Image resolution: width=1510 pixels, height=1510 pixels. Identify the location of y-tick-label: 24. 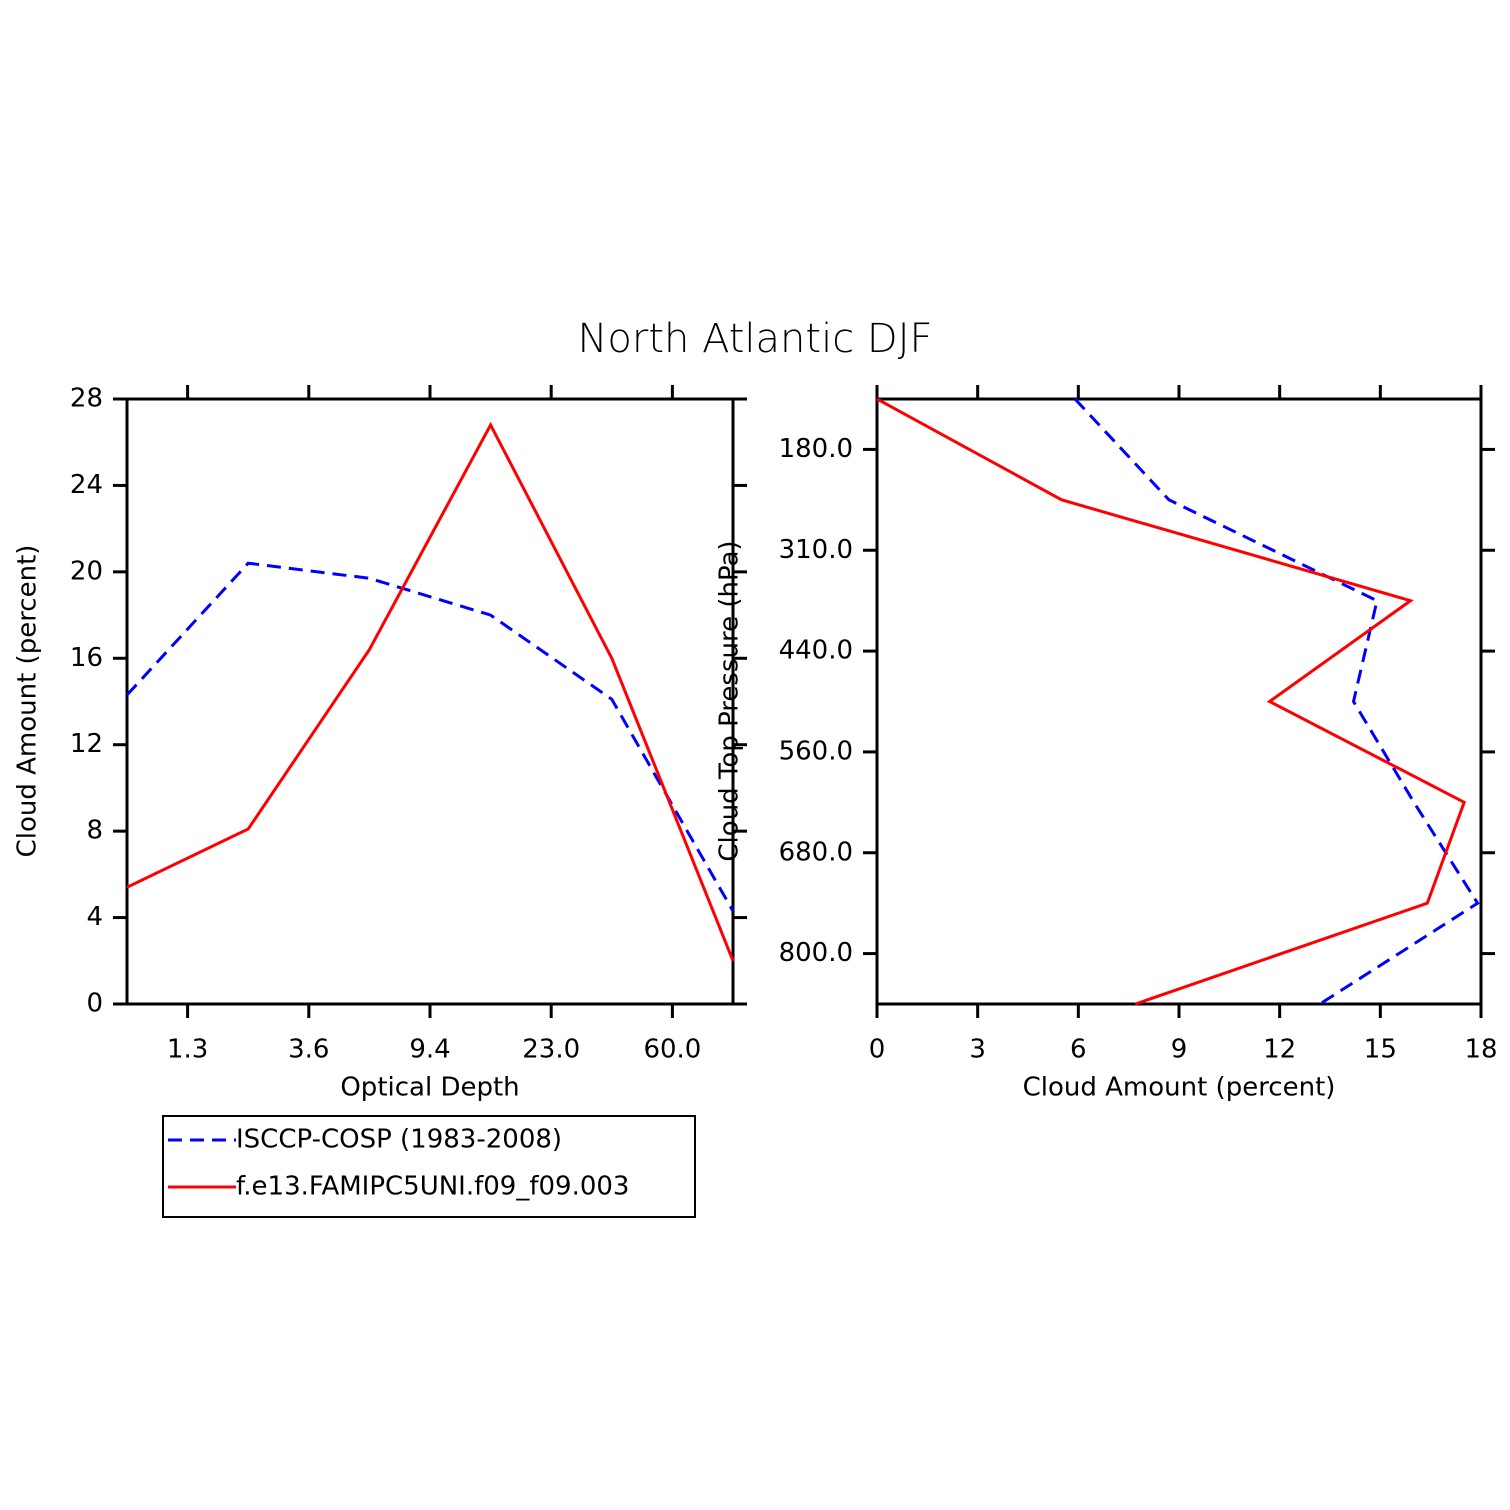
(86, 485).